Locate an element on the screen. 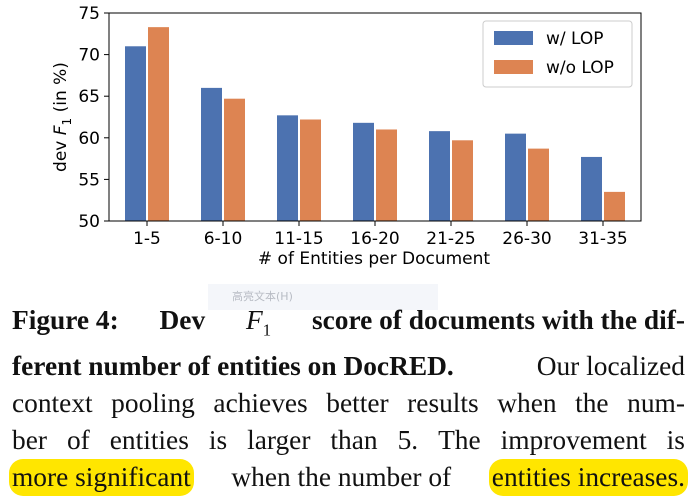 The image size is (689, 496). legend-label: w/o LOP is located at coordinates (580, 68).